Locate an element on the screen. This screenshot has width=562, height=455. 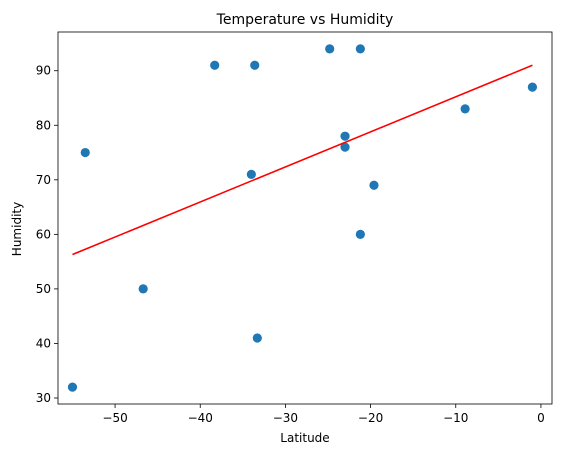
y-tick-label: 30 is located at coordinates (43, 398).